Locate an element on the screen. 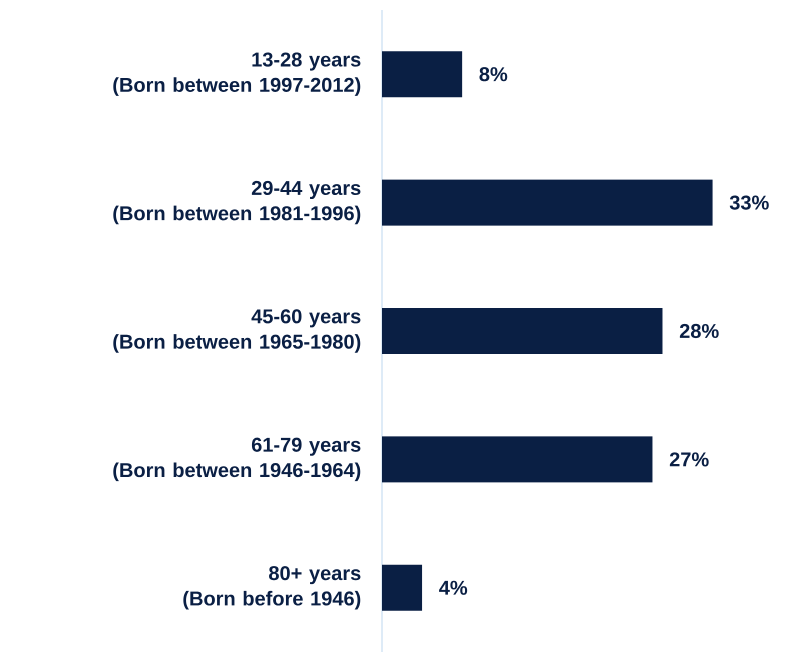 The height and width of the screenshot is (652, 788). y-tick-label: 45-60 years (Born between 1965-1980) is located at coordinates (236, 331).